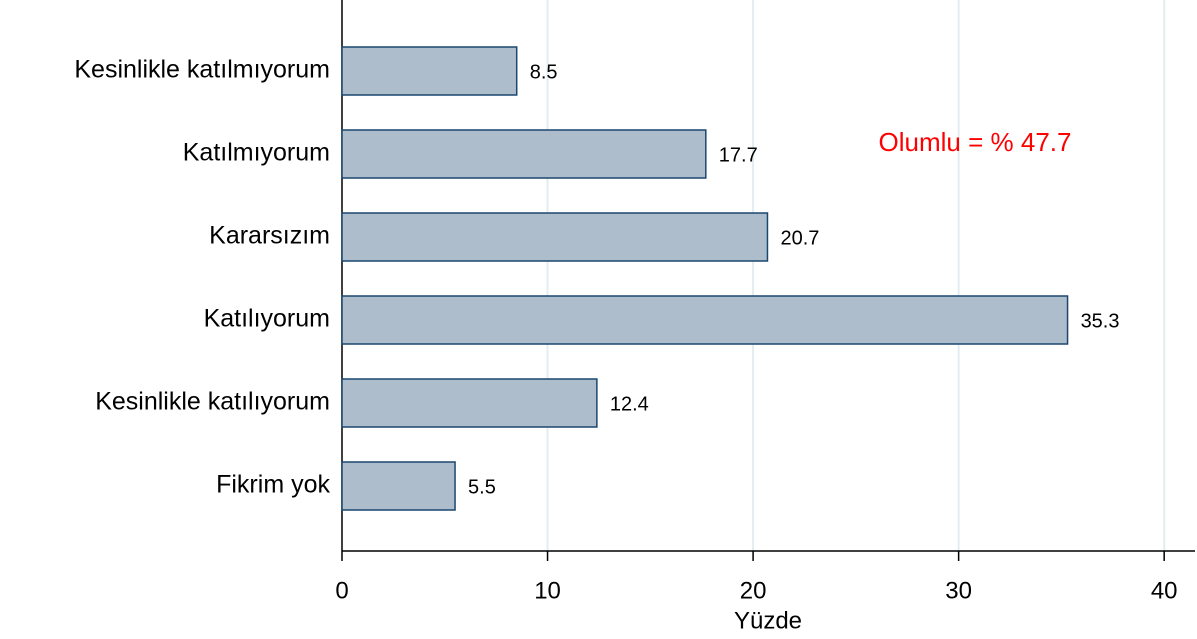 The width and height of the screenshot is (1197, 639). I want to click on annotation: Olumlu = % 47.7, so click(975, 142).